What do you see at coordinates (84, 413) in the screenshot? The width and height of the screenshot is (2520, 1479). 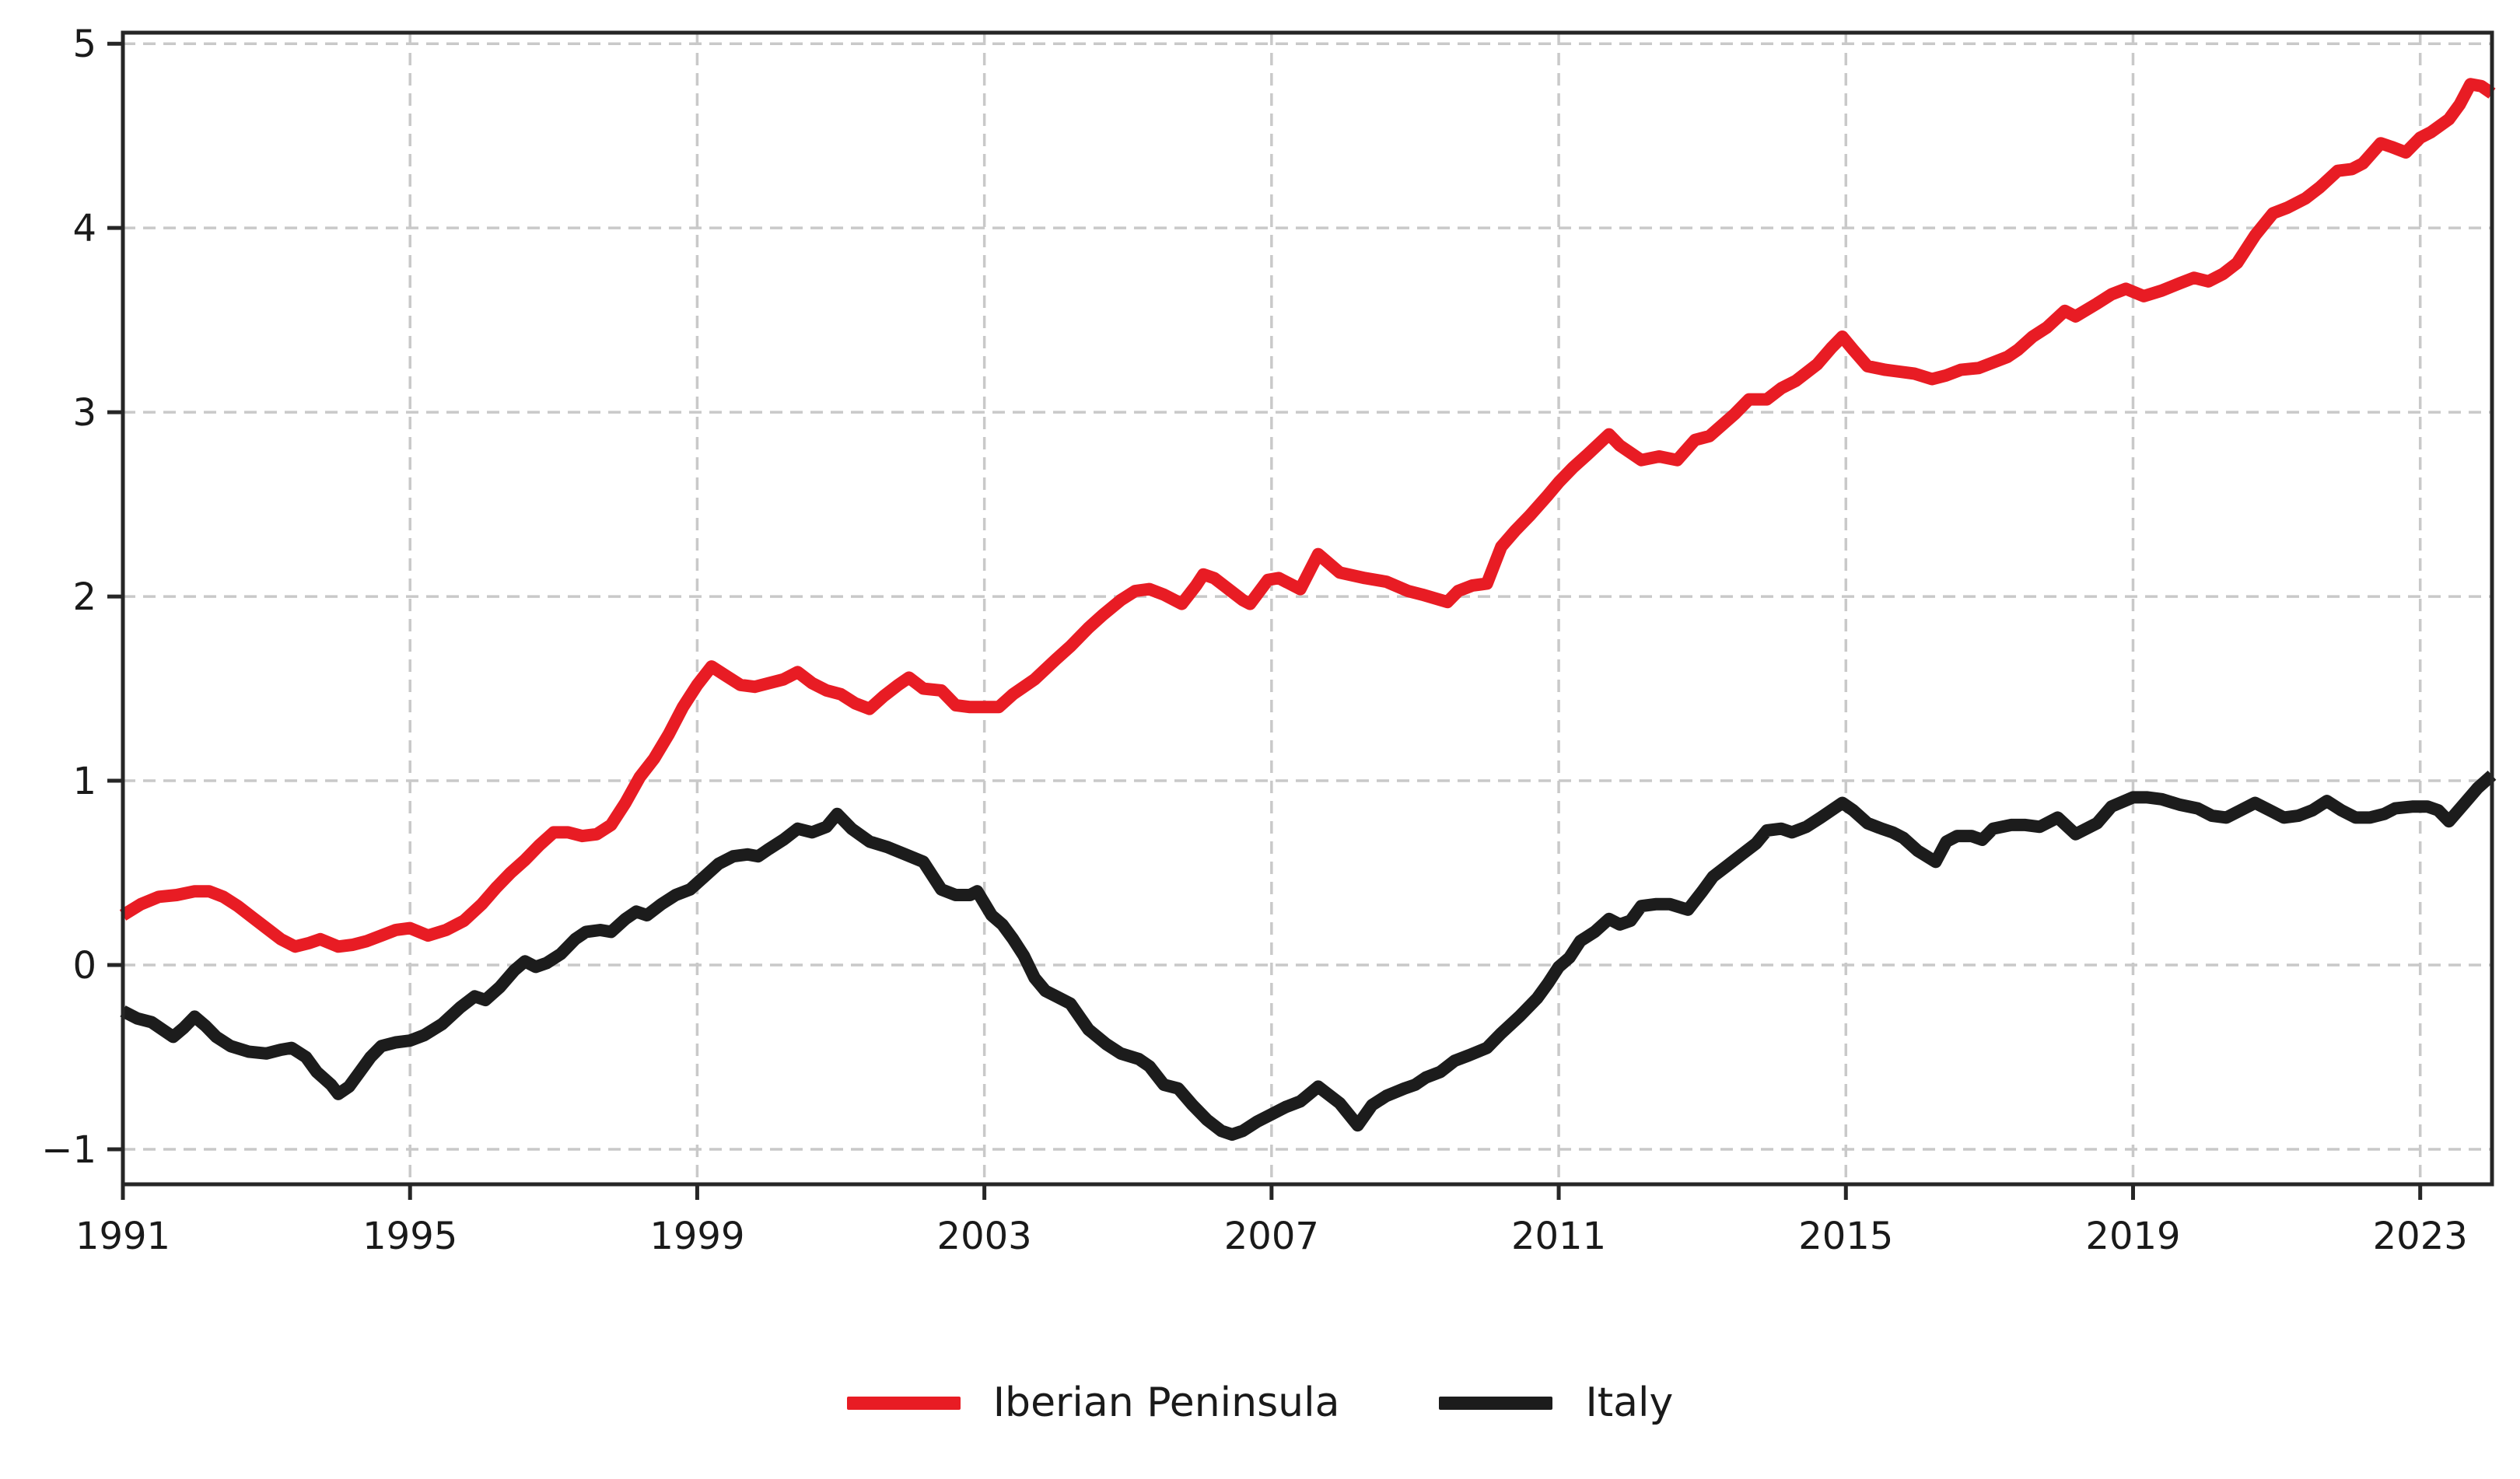 I see `y-tick-label-3: 3` at bounding box center [84, 413].